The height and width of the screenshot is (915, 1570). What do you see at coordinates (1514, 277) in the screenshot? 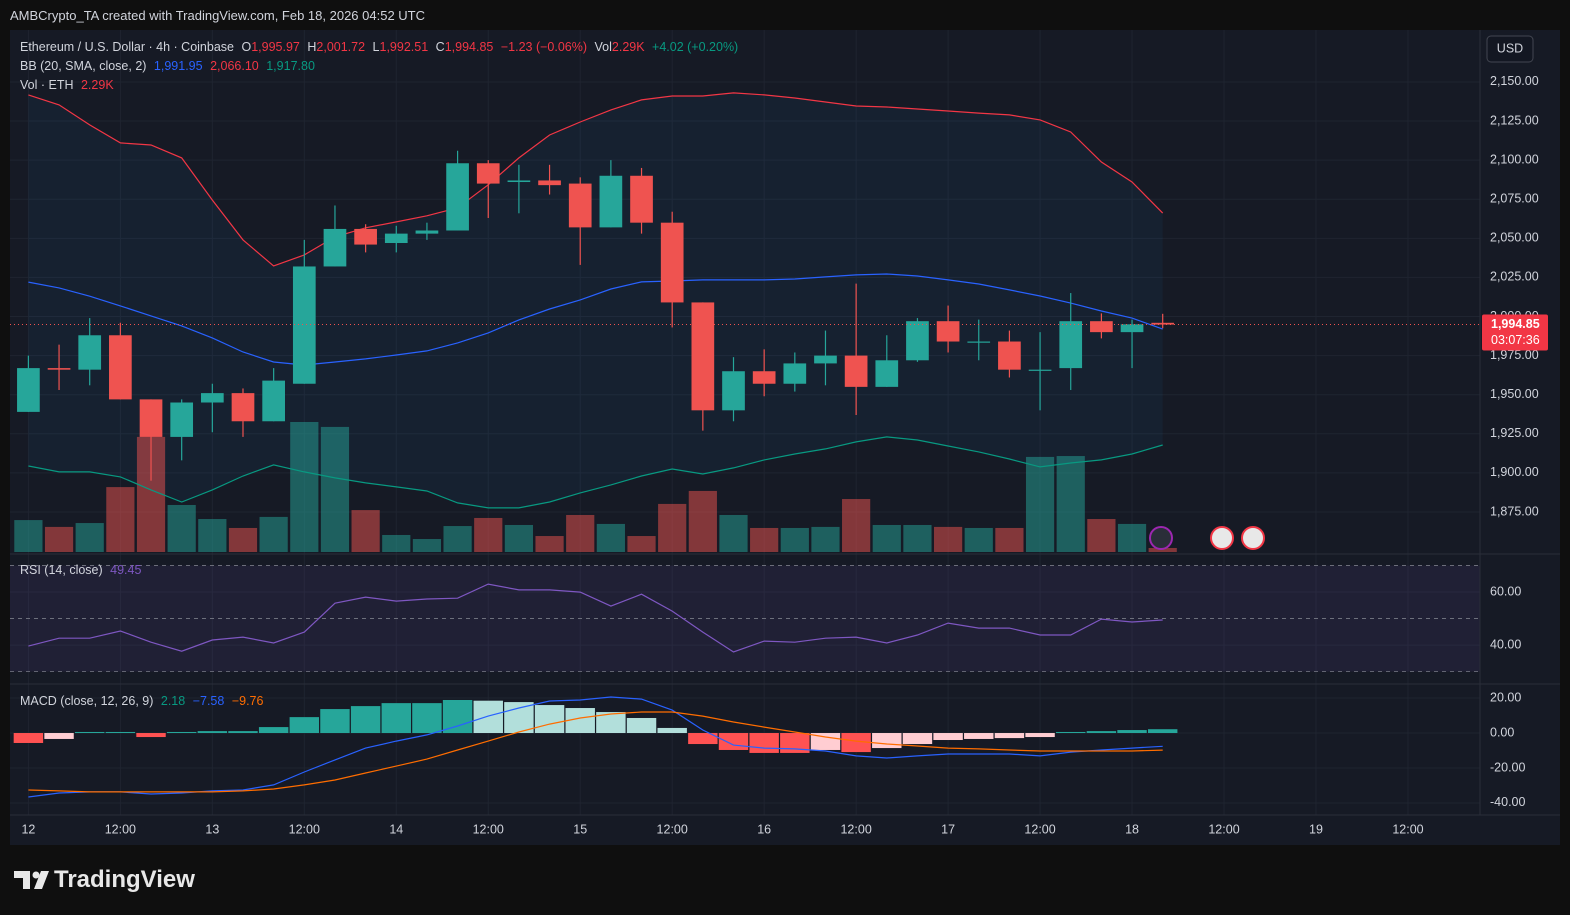
I see `y-tick-label: 2,025.00` at bounding box center [1514, 277].